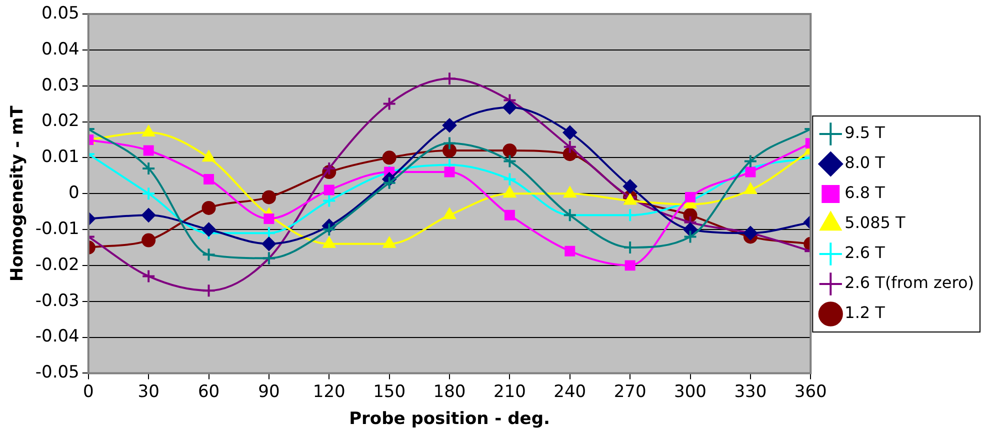 The image size is (990, 438). I want to click on y-tick-label: 0.03, so click(61, 85).